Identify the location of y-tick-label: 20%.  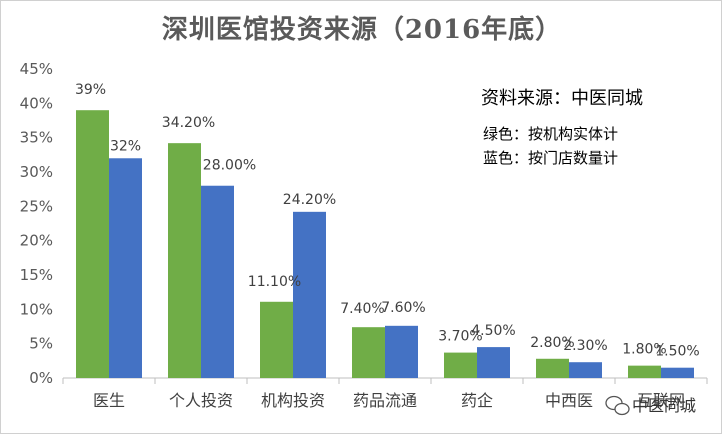
(36, 241).